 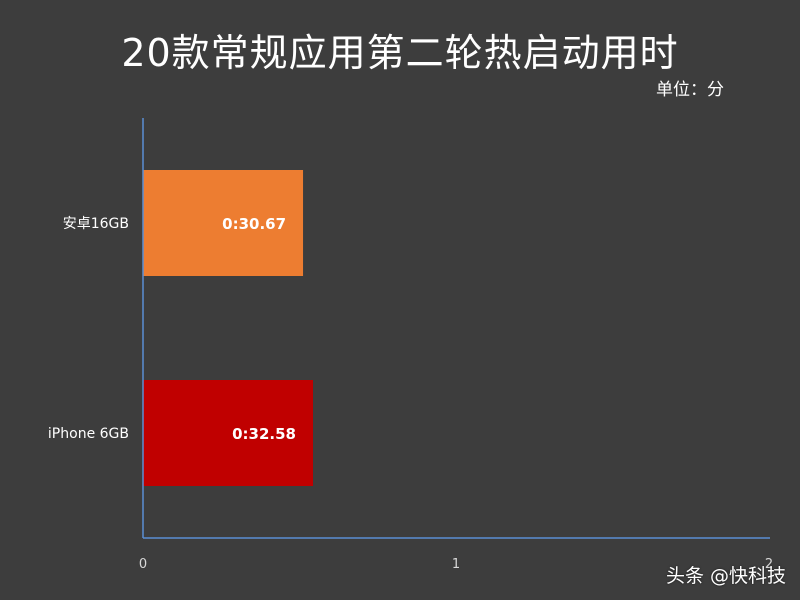 I want to click on category-label-1: iPhone 6GB, so click(x=88, y=434).